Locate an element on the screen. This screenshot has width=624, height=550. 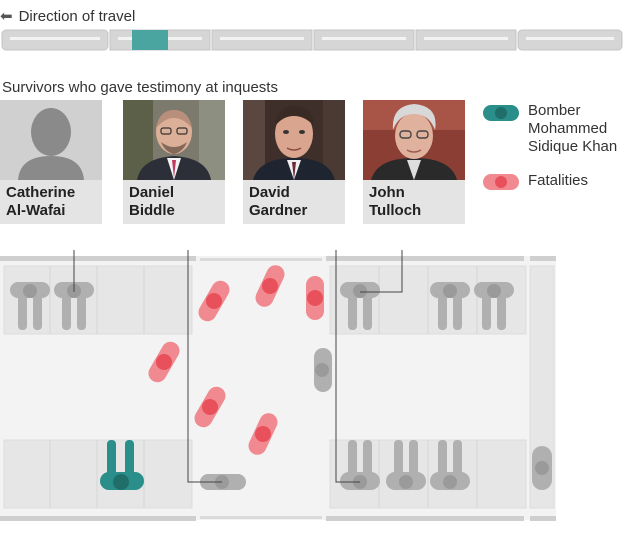
survivor-card: Daniel Biddle is located at coordinates (174, 162).